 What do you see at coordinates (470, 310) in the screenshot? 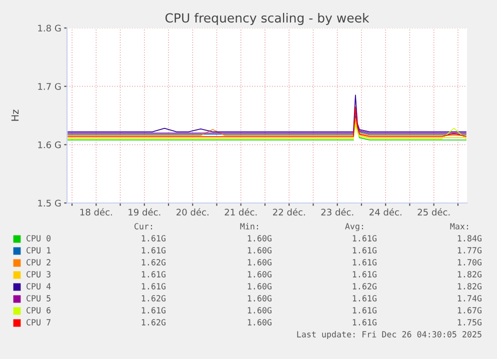
I see `text: 1.67G` at bounding box center [470, 310].